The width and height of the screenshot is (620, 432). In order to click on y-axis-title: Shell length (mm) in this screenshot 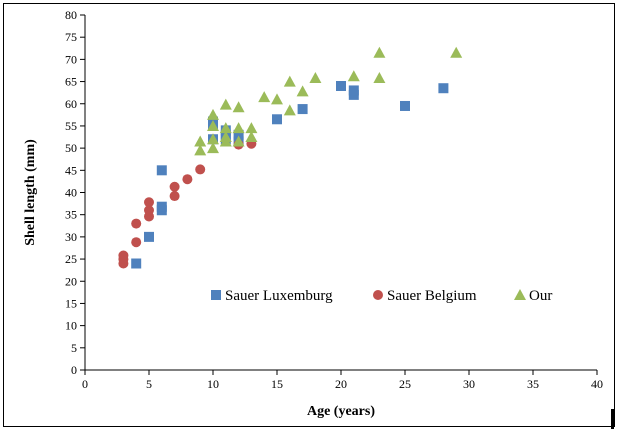, I will do `click(30, 192)`.